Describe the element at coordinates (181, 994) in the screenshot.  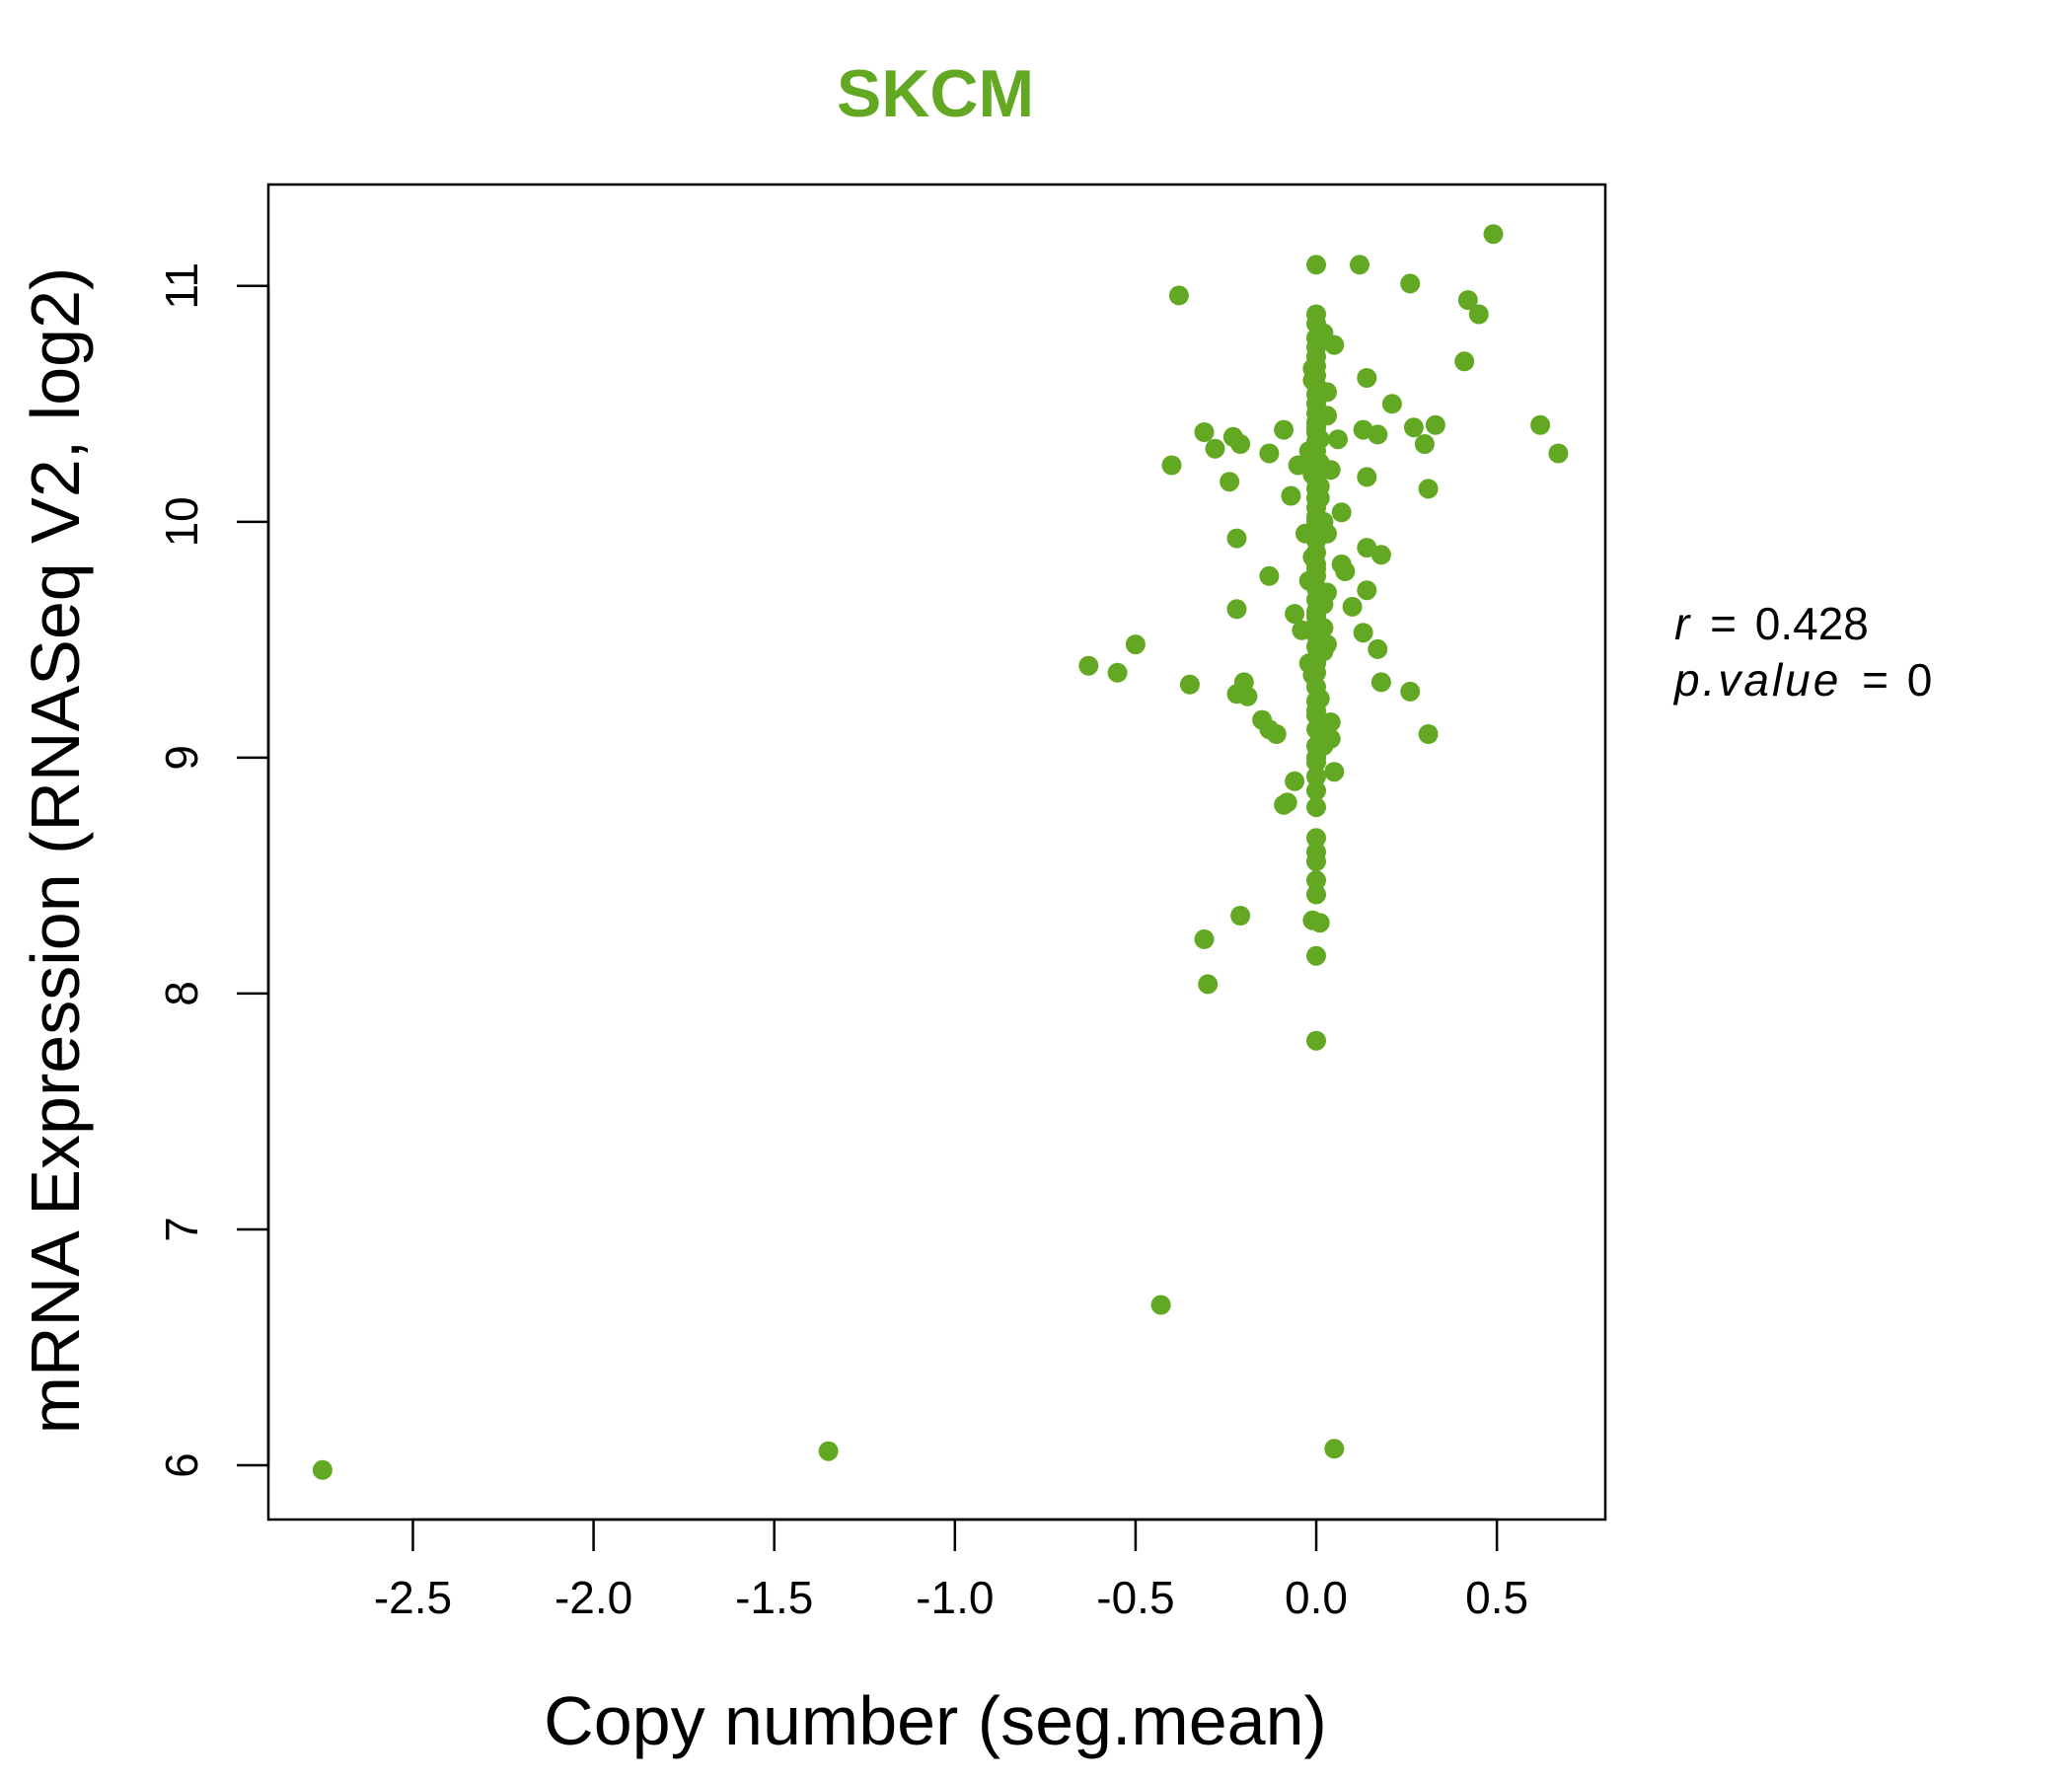
I see `y-tick-label: 8` at that location.